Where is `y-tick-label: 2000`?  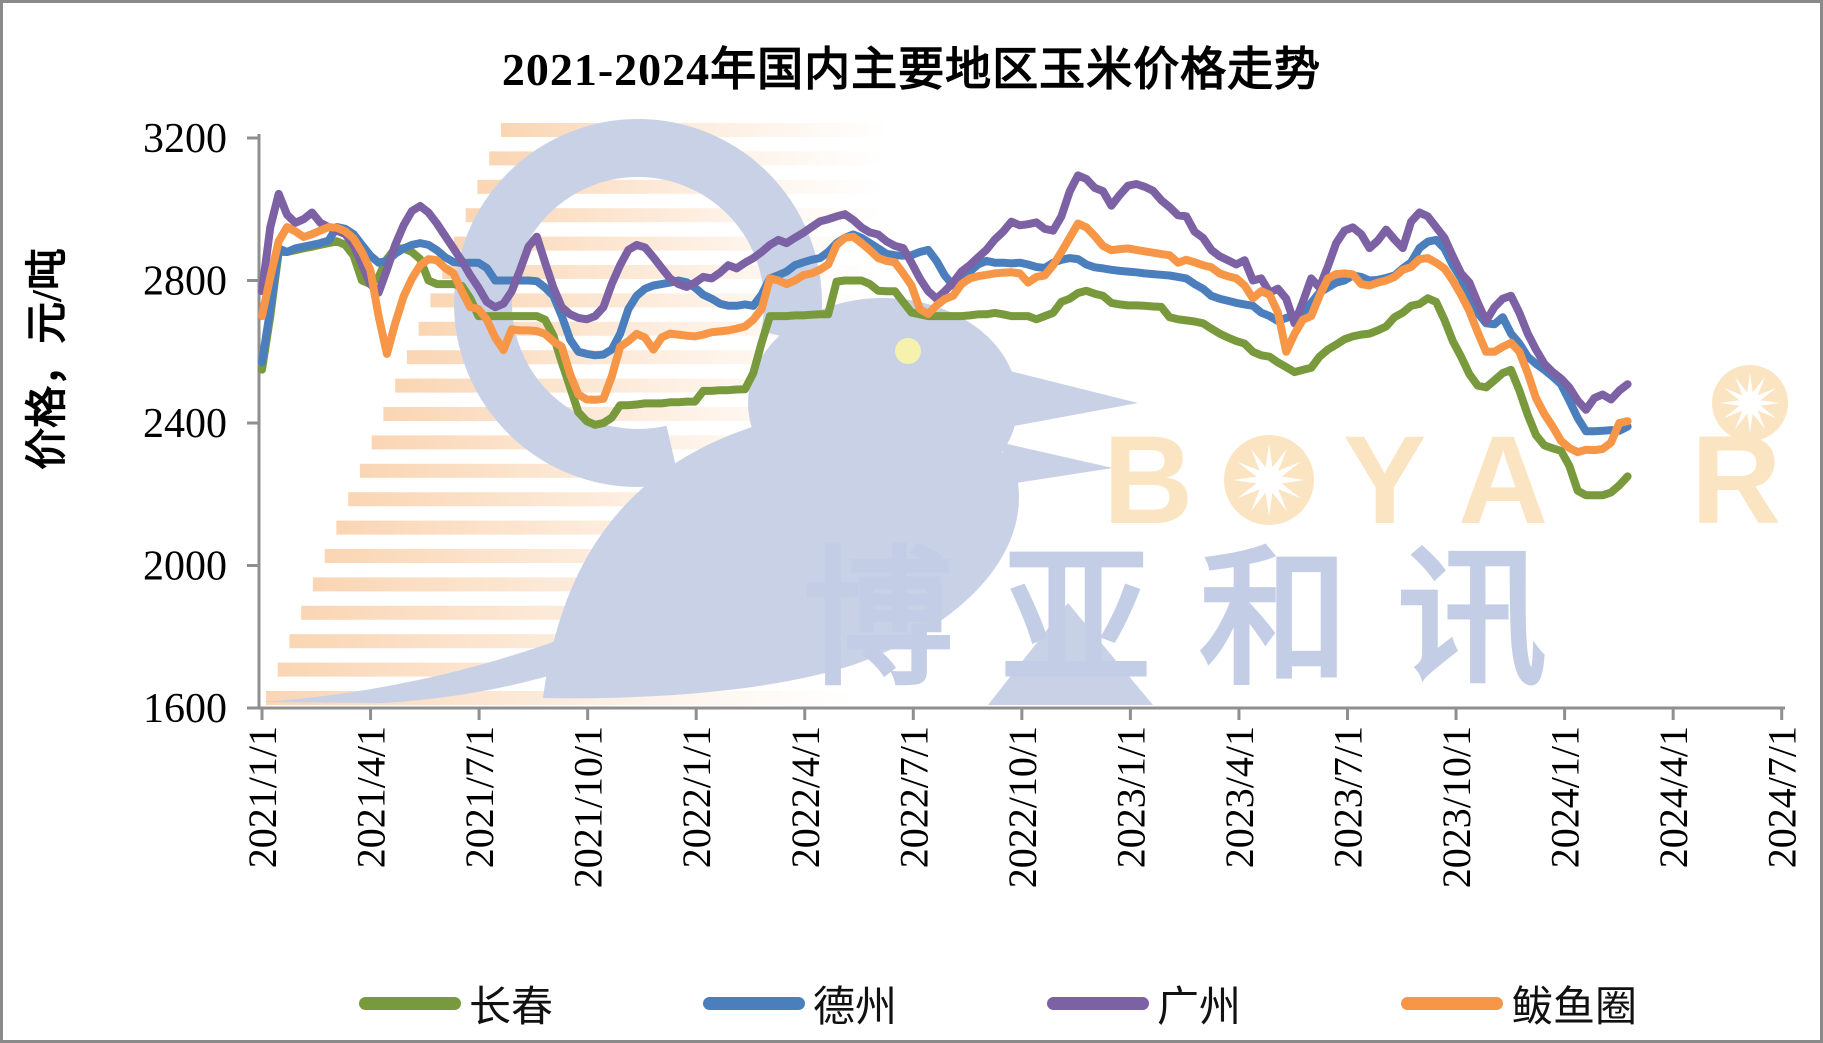 y-tick-label: 2000 is located at coordinates (185, 567).